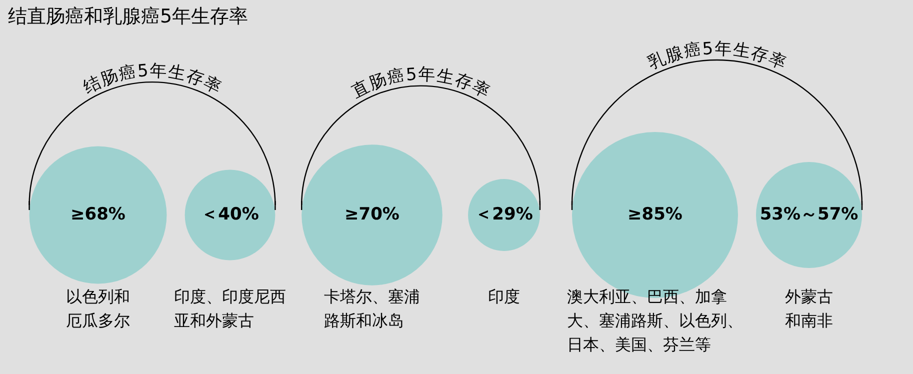  What do you see at coordinates (504, 296) in the screenshot?
I see `category-label: 印度` at bounding box center [504, 296].